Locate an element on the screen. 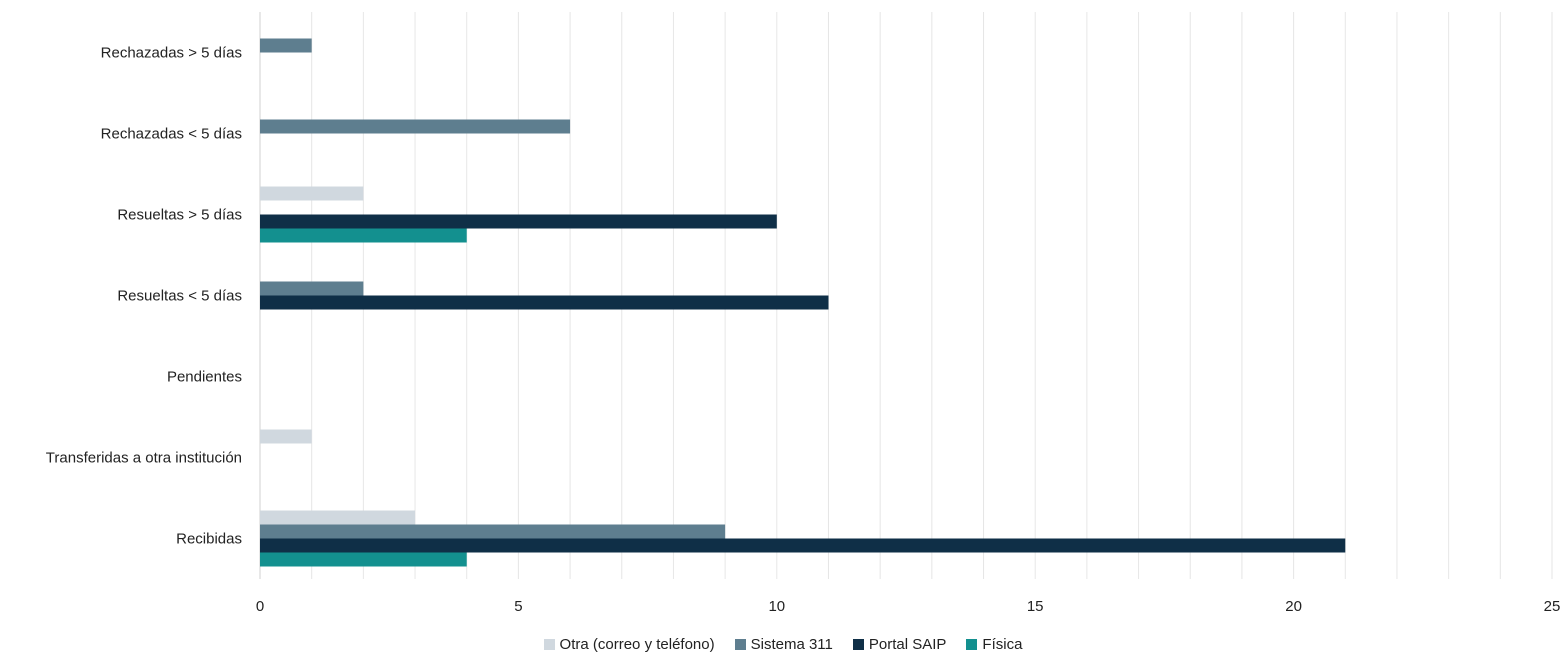  category-label: Rechazadas > 5 días is located at coordinates (171, 53).